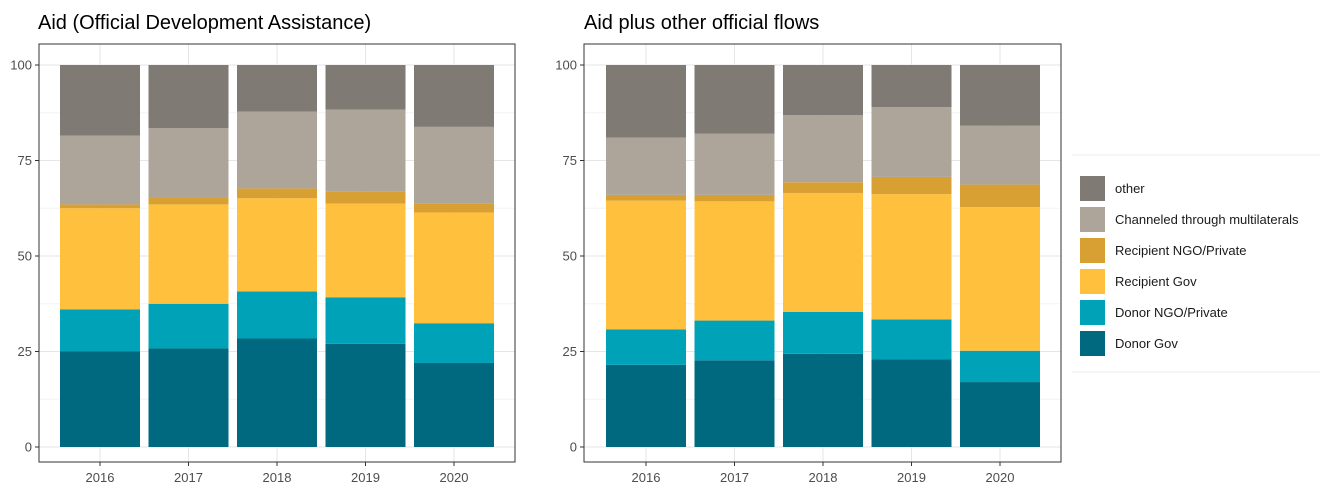 The height and width of the screenshot is (494, 1320). What do you see at coordinates (701, 23) in the screenshot?
I see `chart-title-aid-plus-oof: Aid plus other official flows` at bounding box center [701, 23].